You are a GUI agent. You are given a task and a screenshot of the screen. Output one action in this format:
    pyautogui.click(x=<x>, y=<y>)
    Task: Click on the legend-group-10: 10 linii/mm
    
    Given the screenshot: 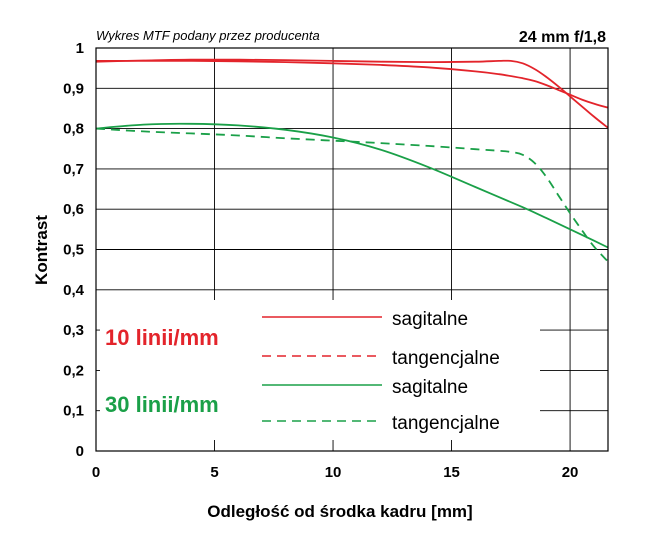 What is the action you would take?
    pyautogui.click(x=162, y=337)
    